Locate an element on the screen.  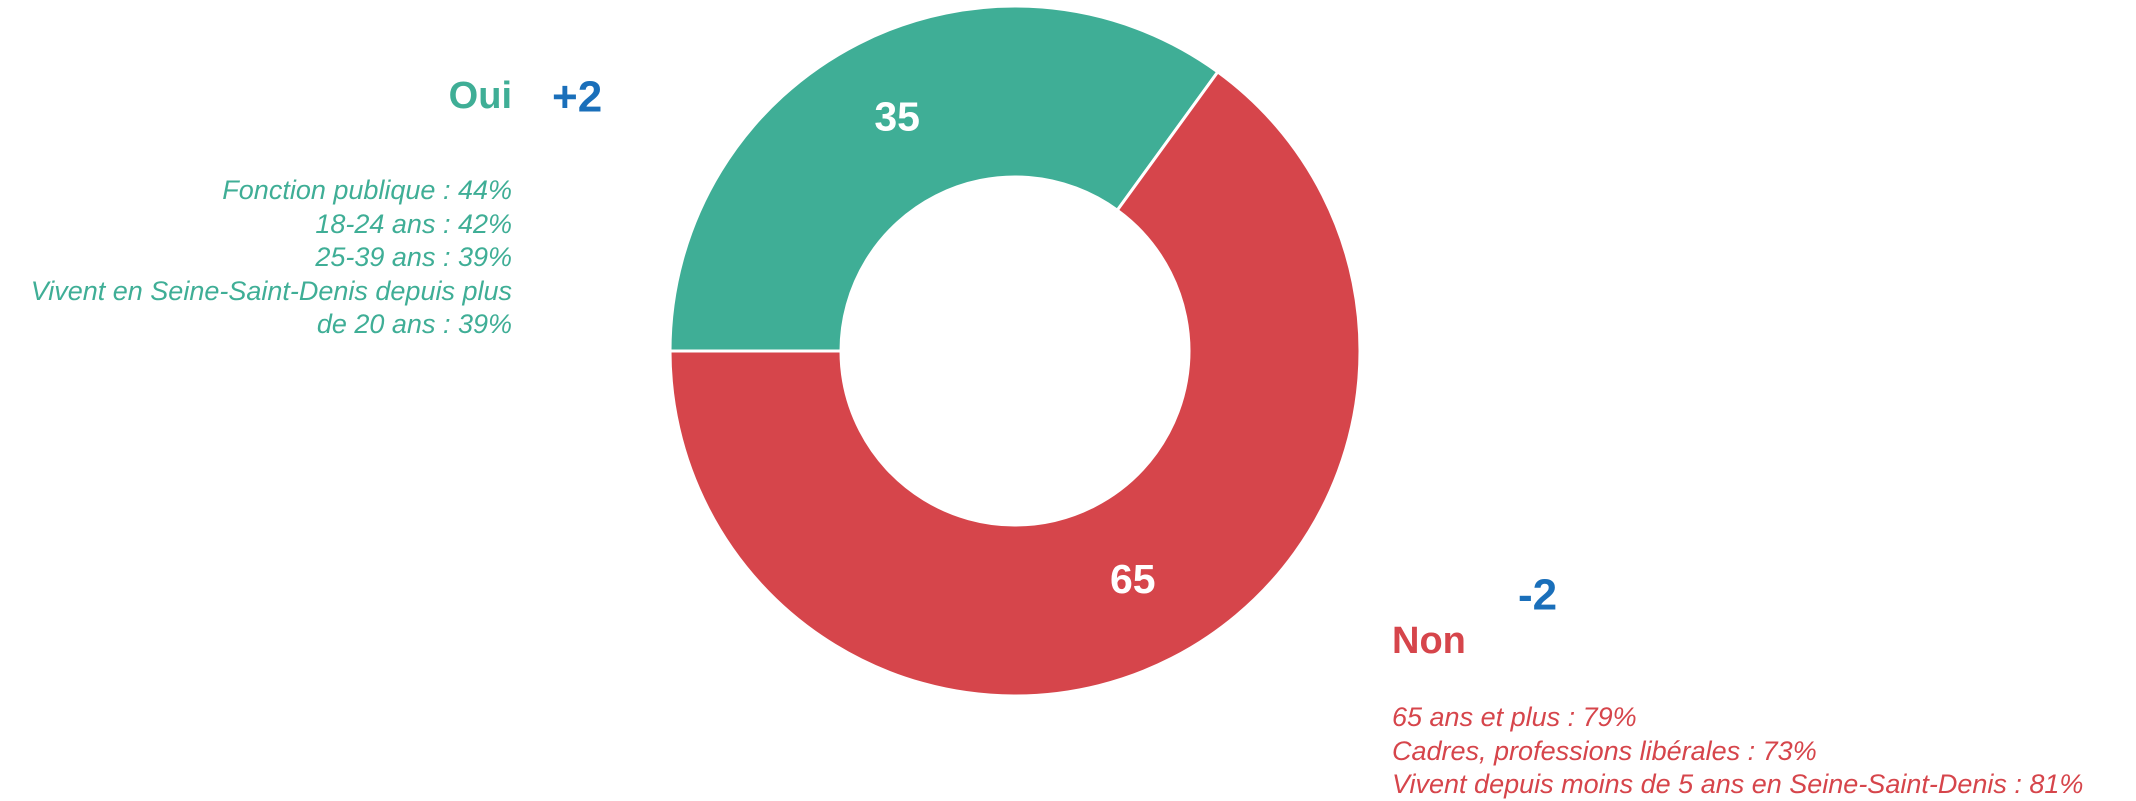
note-line: 18-24 ans : 42% is located at coordinates (413, 223).